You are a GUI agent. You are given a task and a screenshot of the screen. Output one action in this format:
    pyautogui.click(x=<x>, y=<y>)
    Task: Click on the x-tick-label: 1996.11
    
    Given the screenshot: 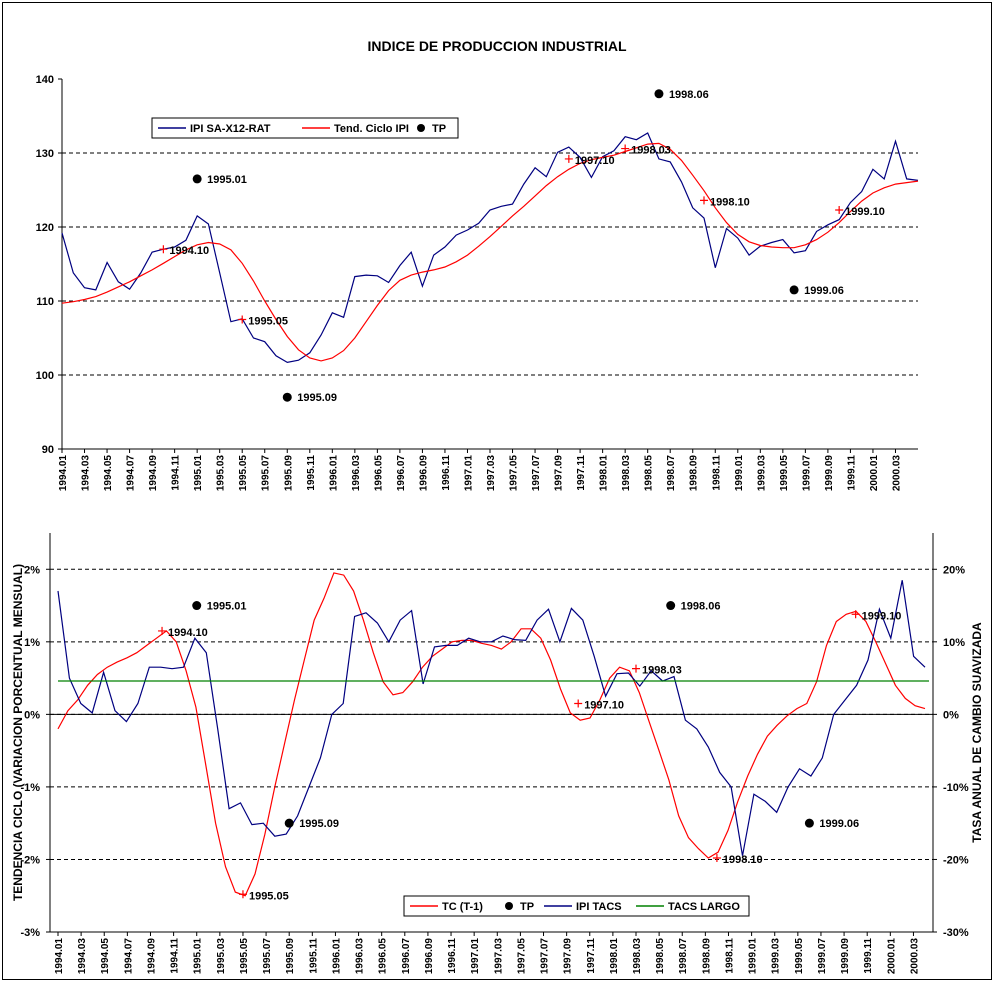 What is the action you would take?
    pyautogui.click(x=446, y=473)
    